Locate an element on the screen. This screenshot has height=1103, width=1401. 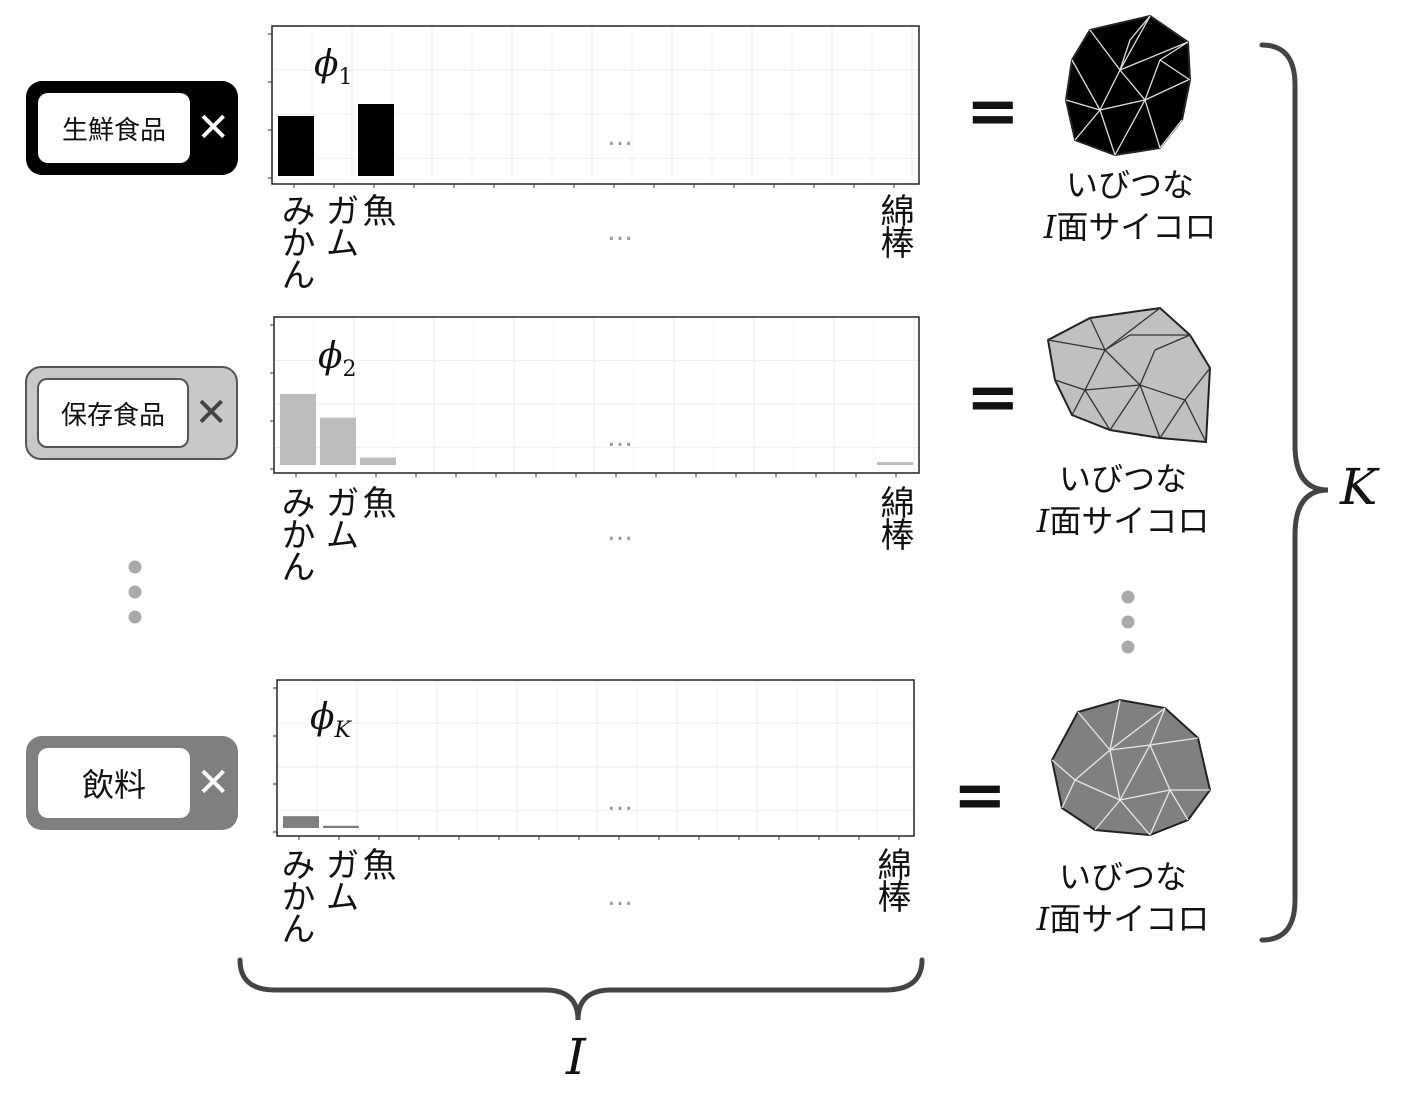
category-label-fresh: 生鮮食品 is located at coordinates (114, 128).